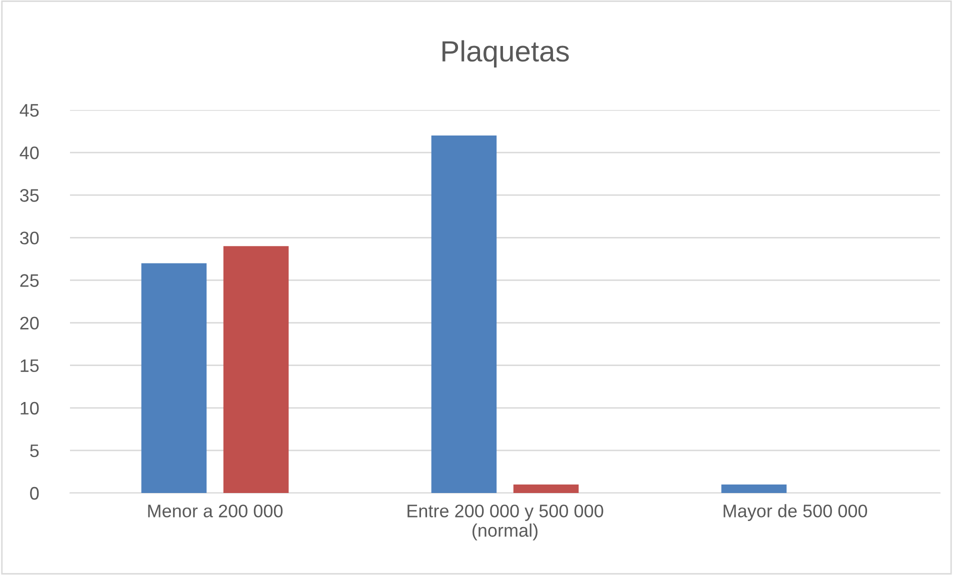 This screenshot has width=953, height=575. I want to click on y-tick-label: 30, so click(29, 238).